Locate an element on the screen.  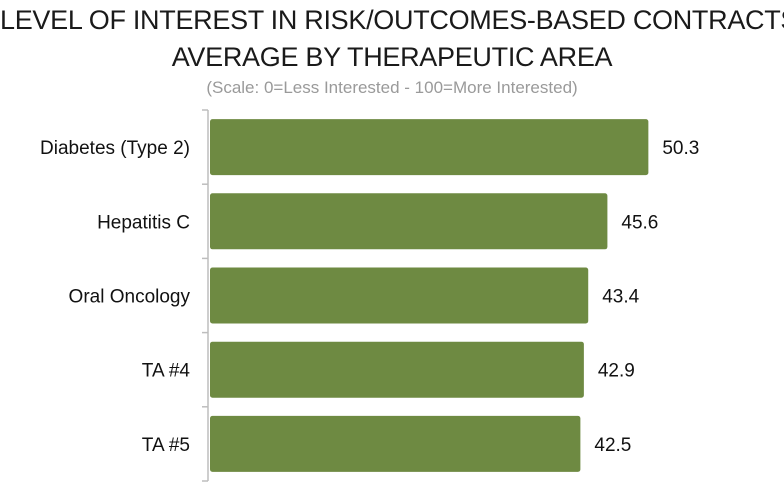
value-label-0: 50.3 is located at coordinates (680, 148).